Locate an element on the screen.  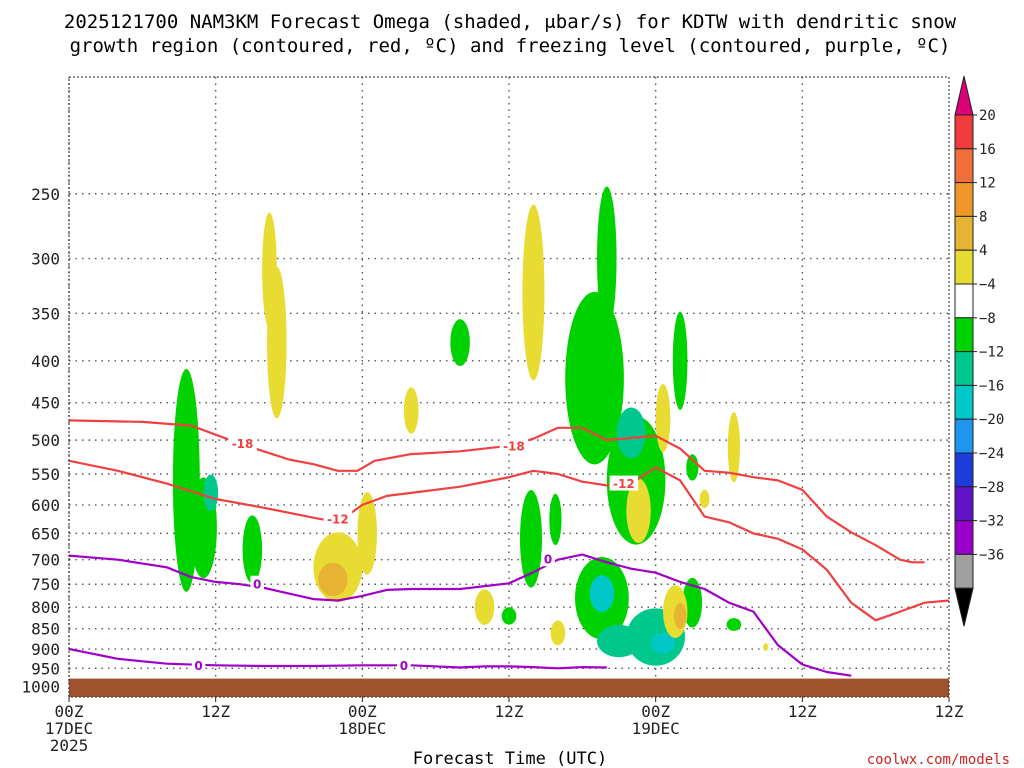
y-tick-label-850: 850 is located at coordinates (45, 629).